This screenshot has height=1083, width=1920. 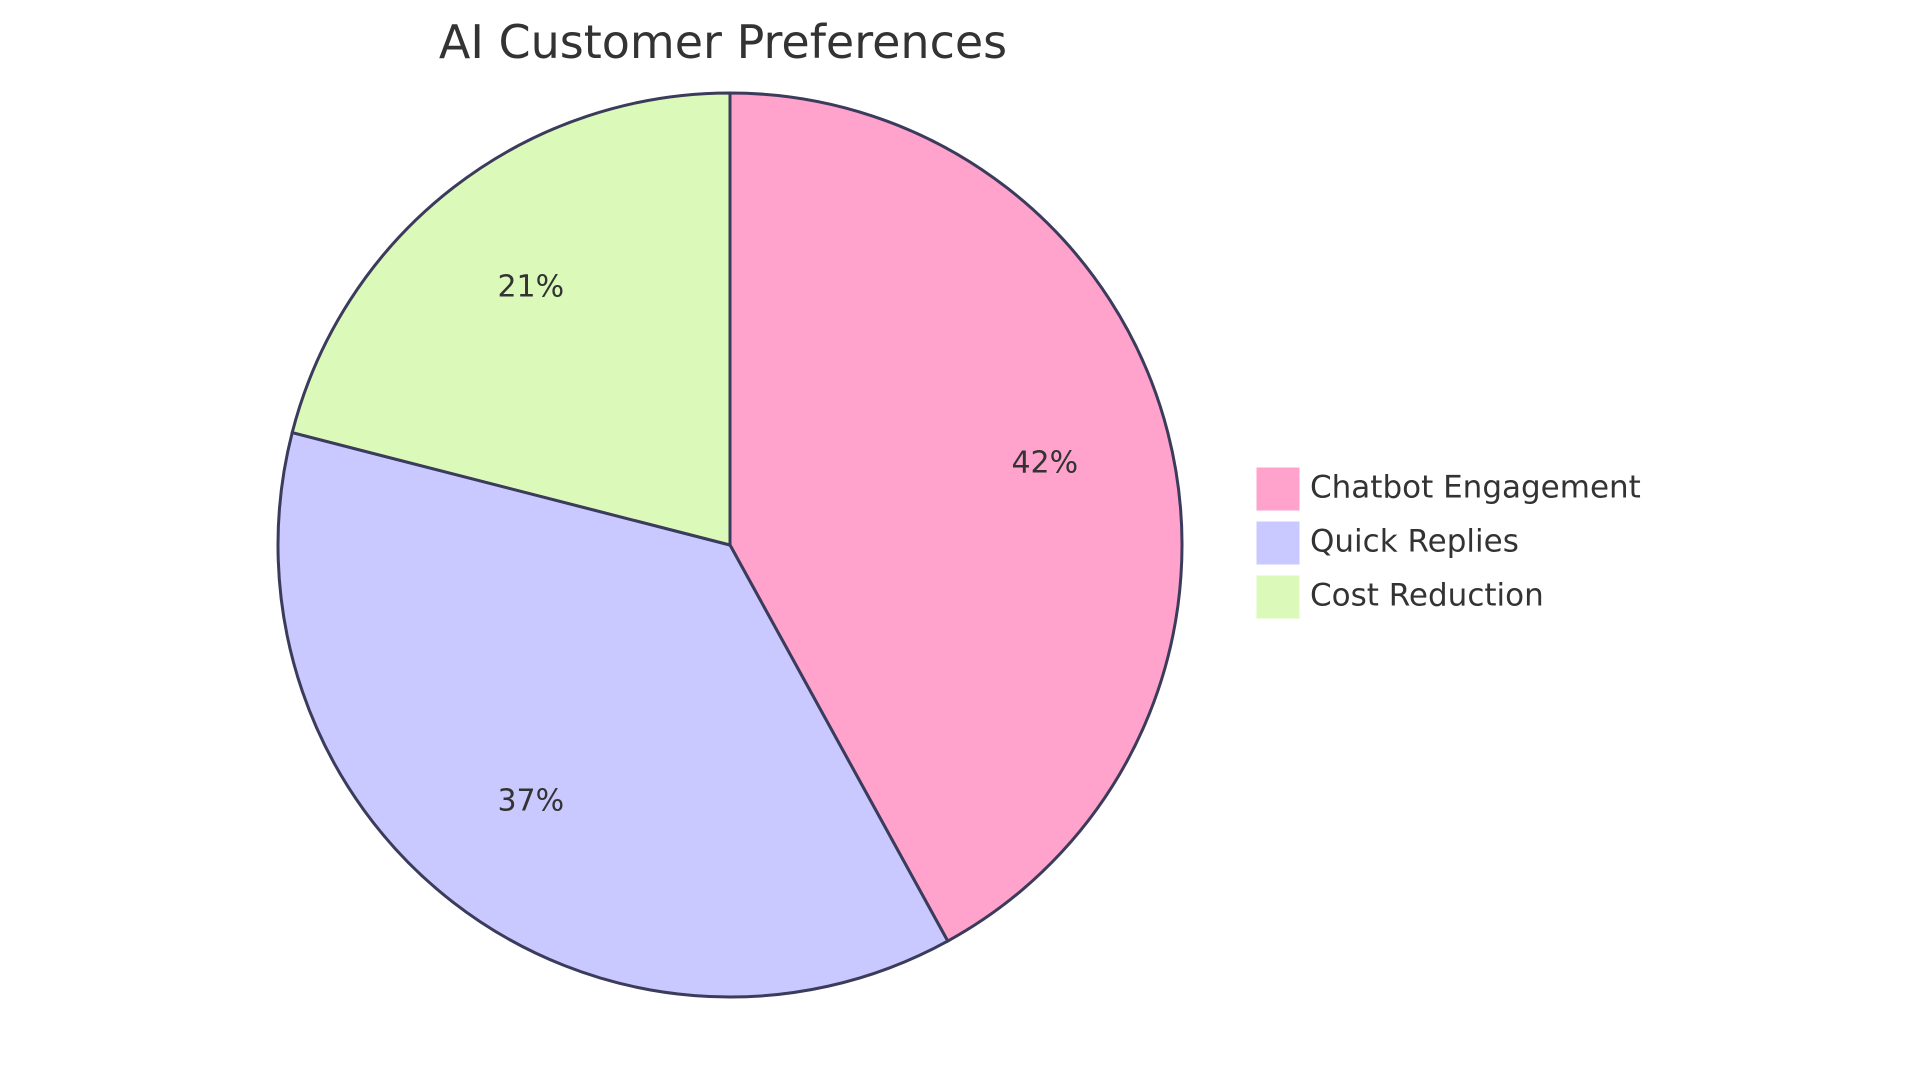 What do you see at coordinates (1414, 542) in the screenshot?
I see `legend-label: Quick Replies` at bounding box center [1414, 542].